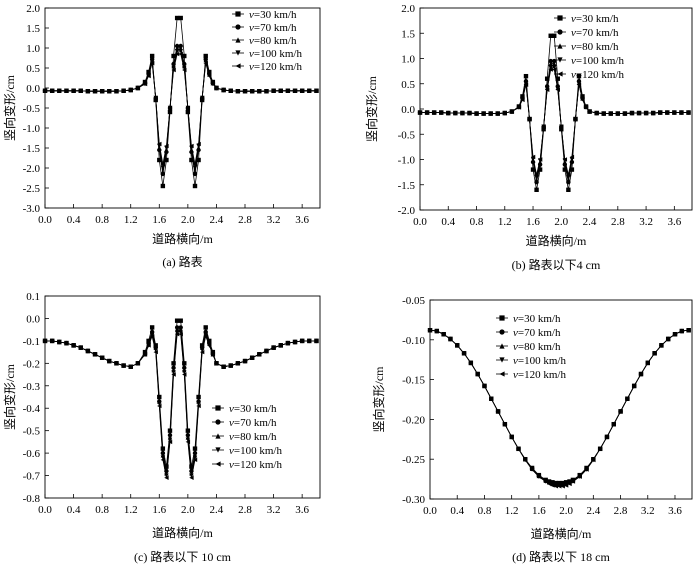  Describe the element at coordinates (561, 556) in the screenshot. I see `chart-caption: (d) 路表以下 18 cm` at that location.